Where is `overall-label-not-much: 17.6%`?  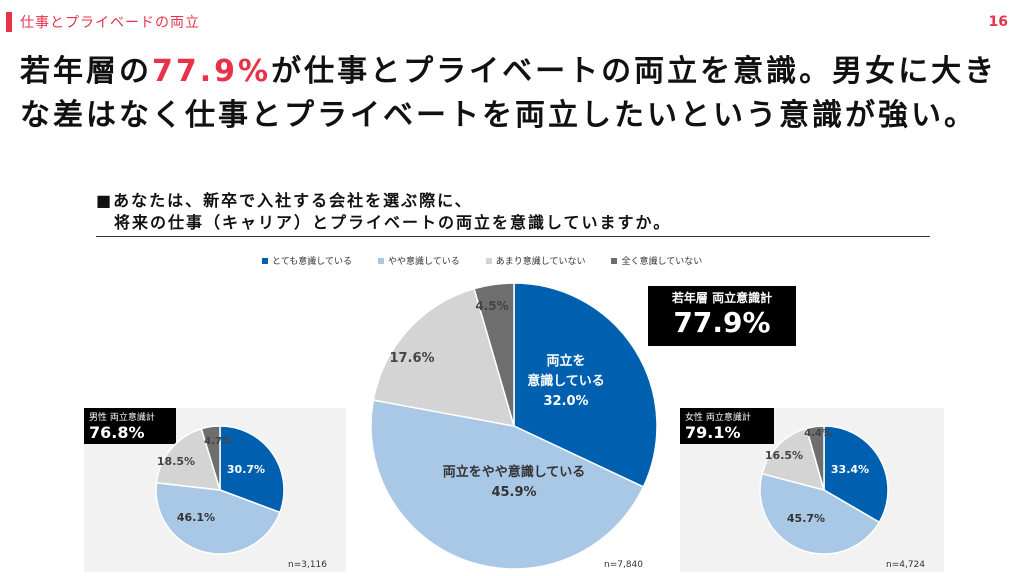 overall-label-not-much: 17.6% is located at coordinates (411, 358).